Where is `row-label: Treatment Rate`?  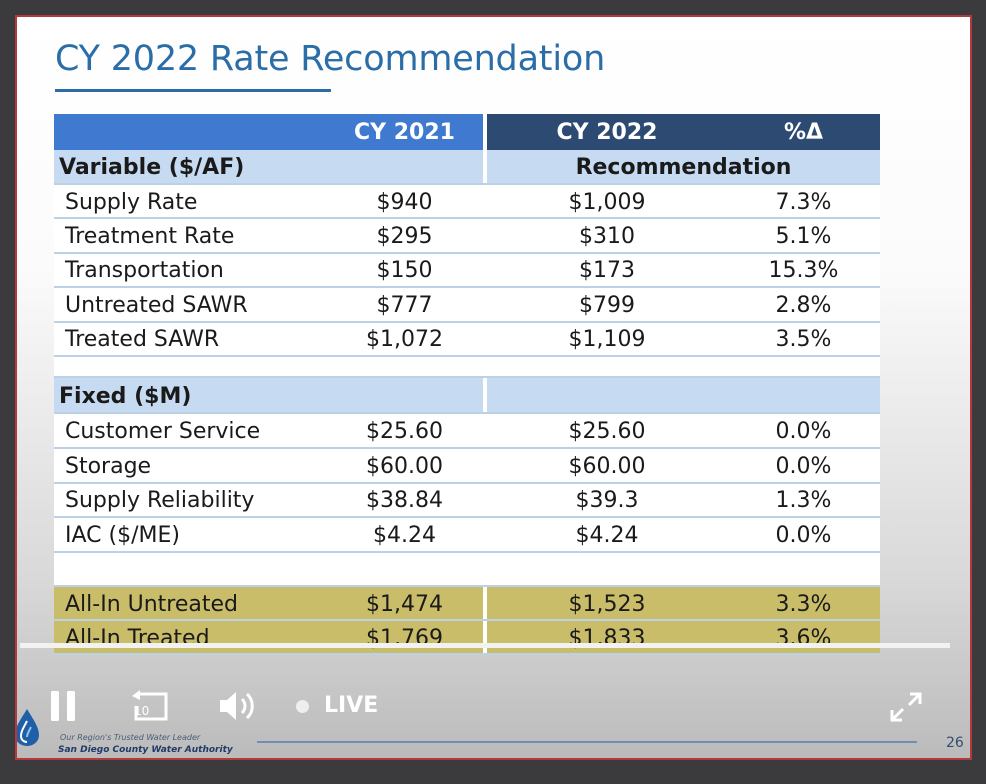 row-label: Treatment Rate is located at coordinates (150, 237).